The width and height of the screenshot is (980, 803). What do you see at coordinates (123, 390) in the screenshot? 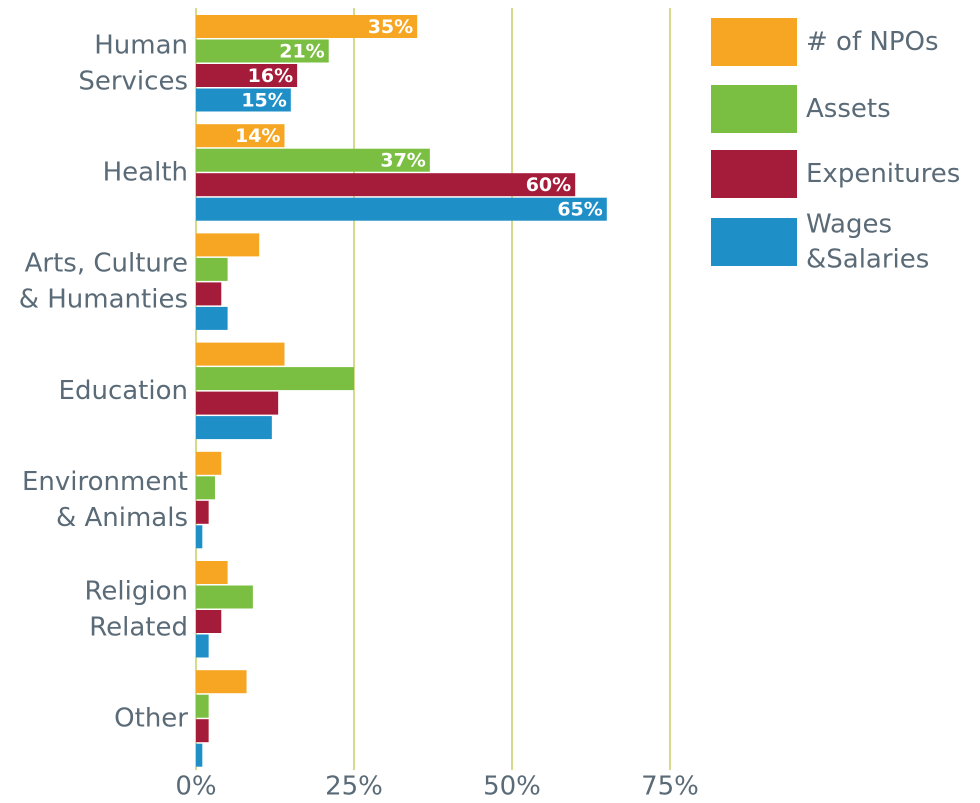
I see `y-tick-label: Education` at bounding box center [123, 390].